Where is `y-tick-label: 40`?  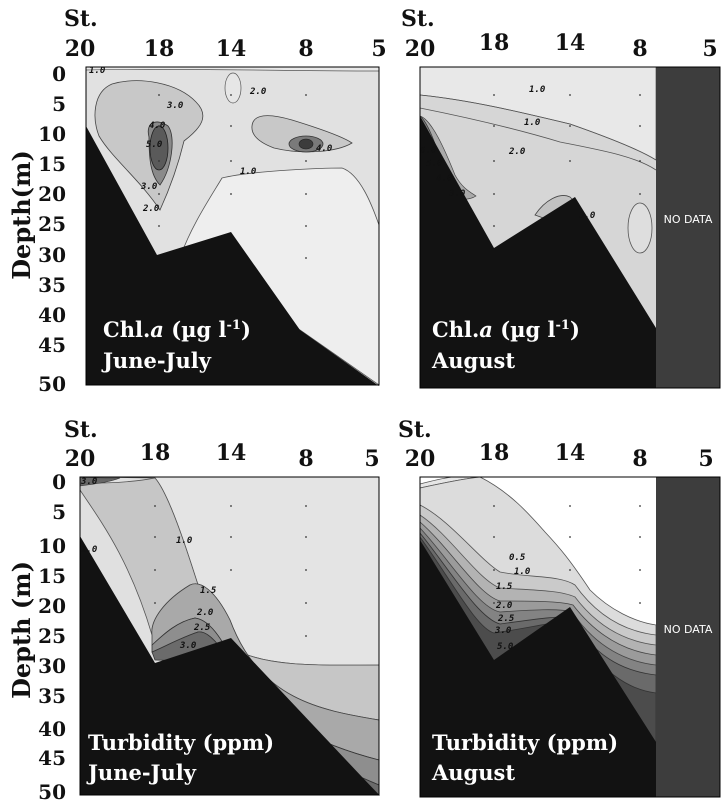 y-tick-label: 40 is located at coordinates (52, 315).